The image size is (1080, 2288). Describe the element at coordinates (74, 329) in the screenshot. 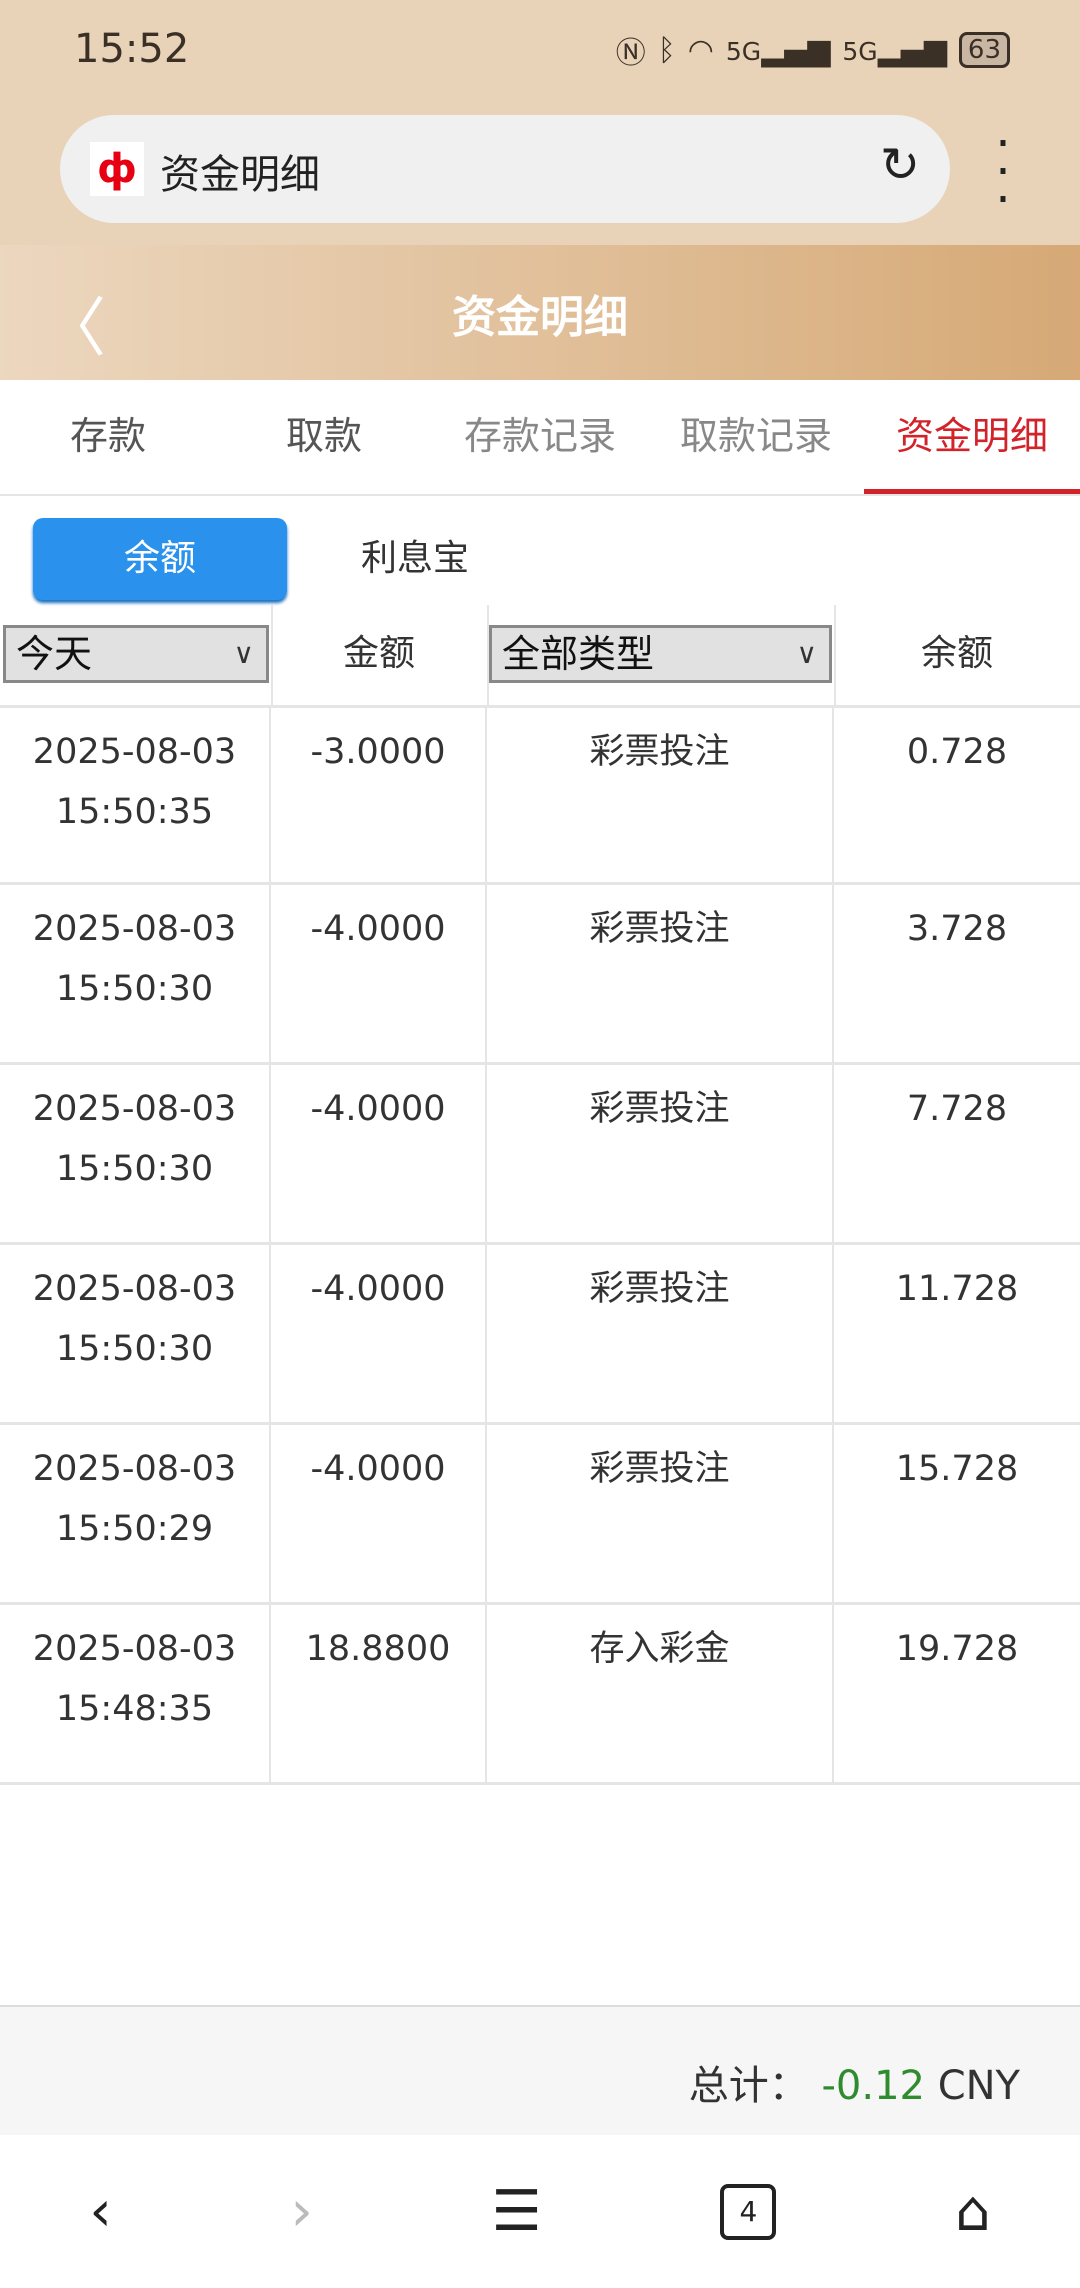

I see `back-icon: 〈` at that location.